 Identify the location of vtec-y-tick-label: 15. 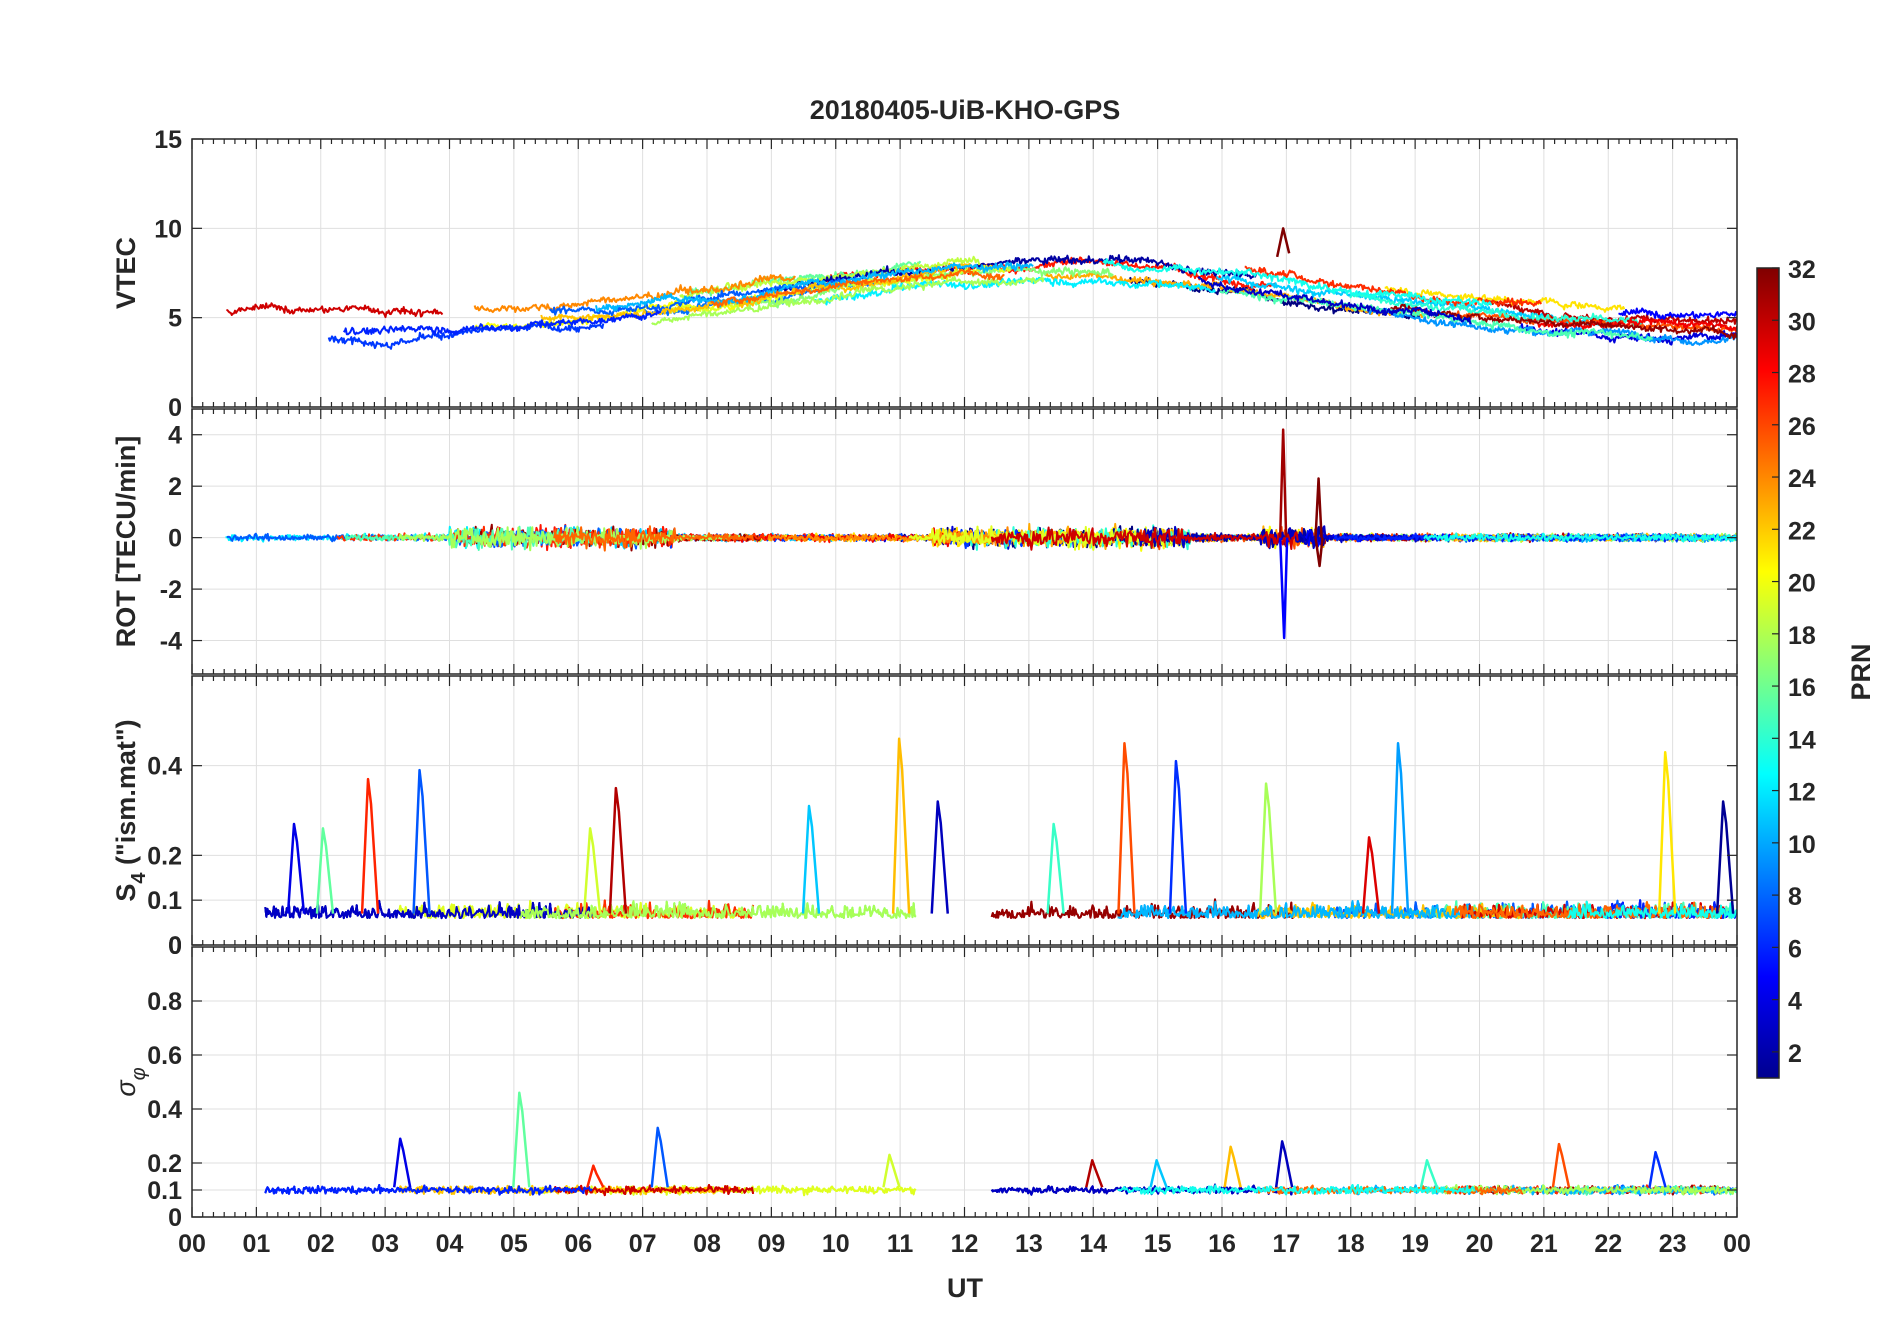
(168, 140).